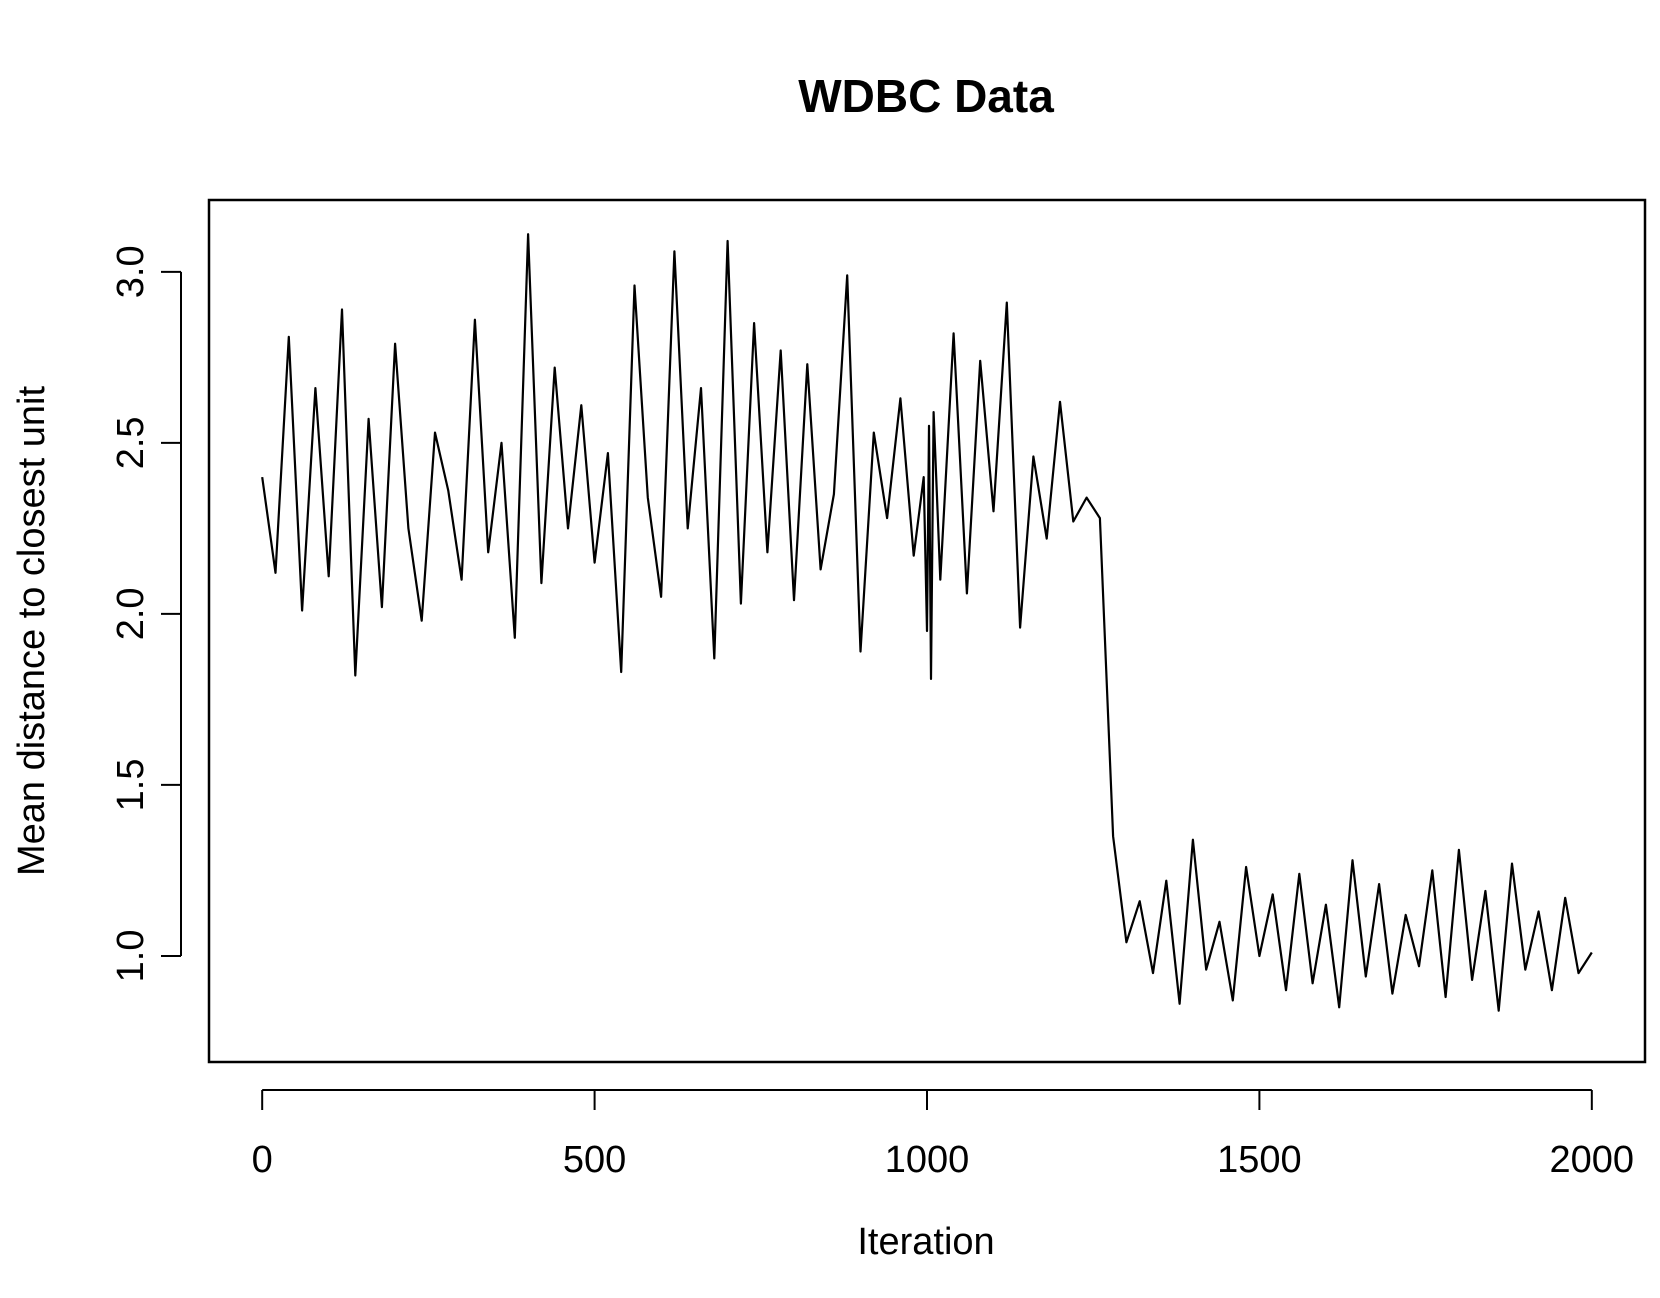  Describe the element at coordinates (32, 631) in the screenshot. I see `y-axis-label: Mean distance to closest unit` at that location.